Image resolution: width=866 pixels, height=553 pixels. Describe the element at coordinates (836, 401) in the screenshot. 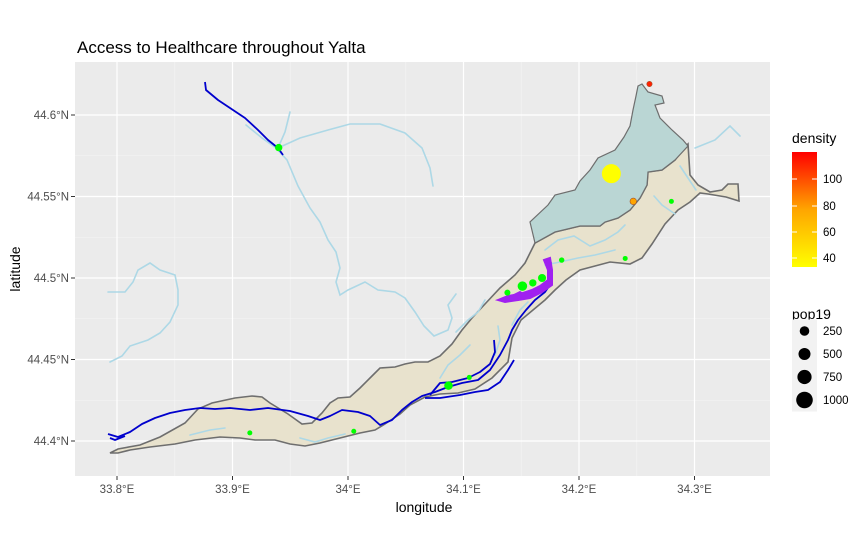

I see `pop19-key-label: 1000` at that location.